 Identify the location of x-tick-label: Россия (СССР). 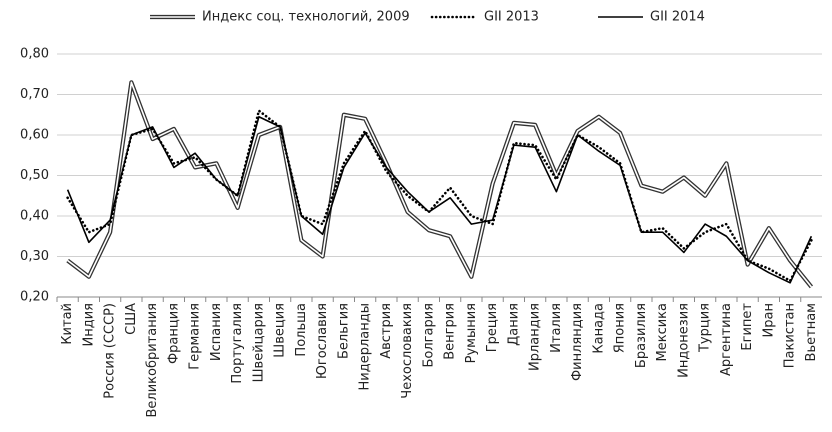
(110, 351).